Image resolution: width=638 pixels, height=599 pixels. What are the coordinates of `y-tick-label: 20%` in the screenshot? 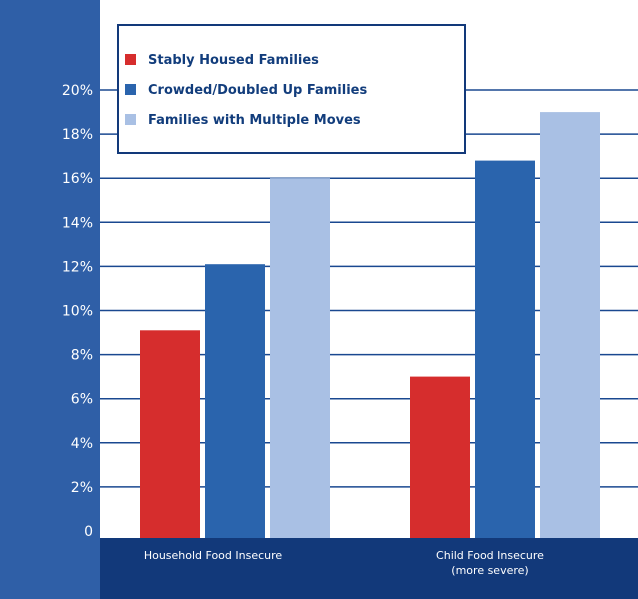 It's located at (77, 91).